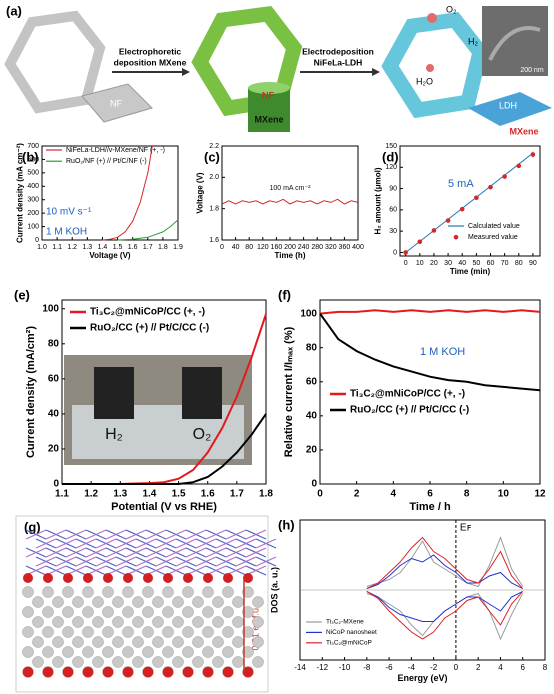 The width and height of the screenshot is (554, 694). What do you see at coordinates (345, 667) in the screenshot?
I see `x-tick-label: -10` at bounding box center [345, 667].